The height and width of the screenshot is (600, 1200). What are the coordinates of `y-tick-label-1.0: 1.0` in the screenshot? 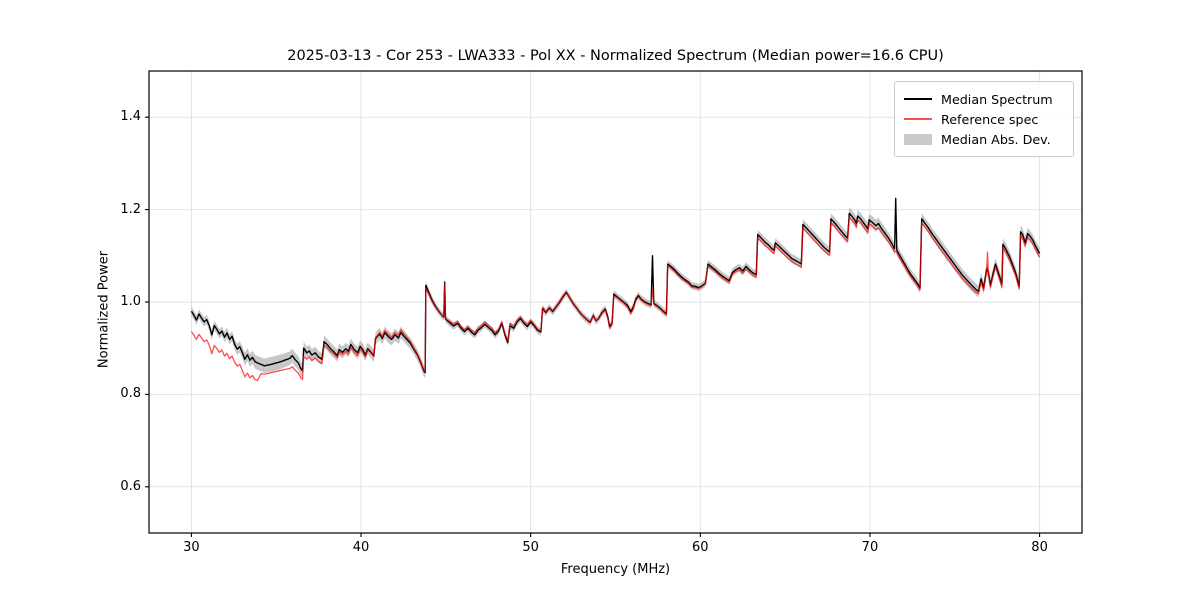 It's located at (130, 301).